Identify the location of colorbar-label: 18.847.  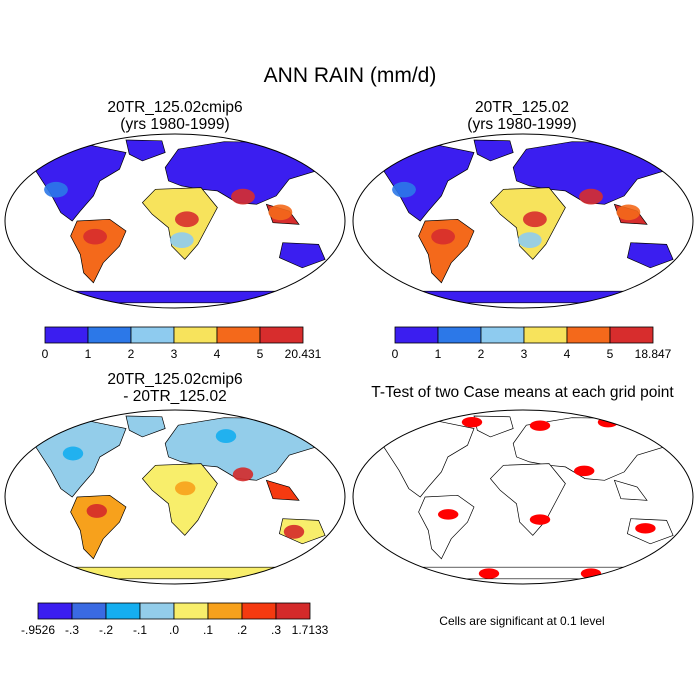
(653, 354).